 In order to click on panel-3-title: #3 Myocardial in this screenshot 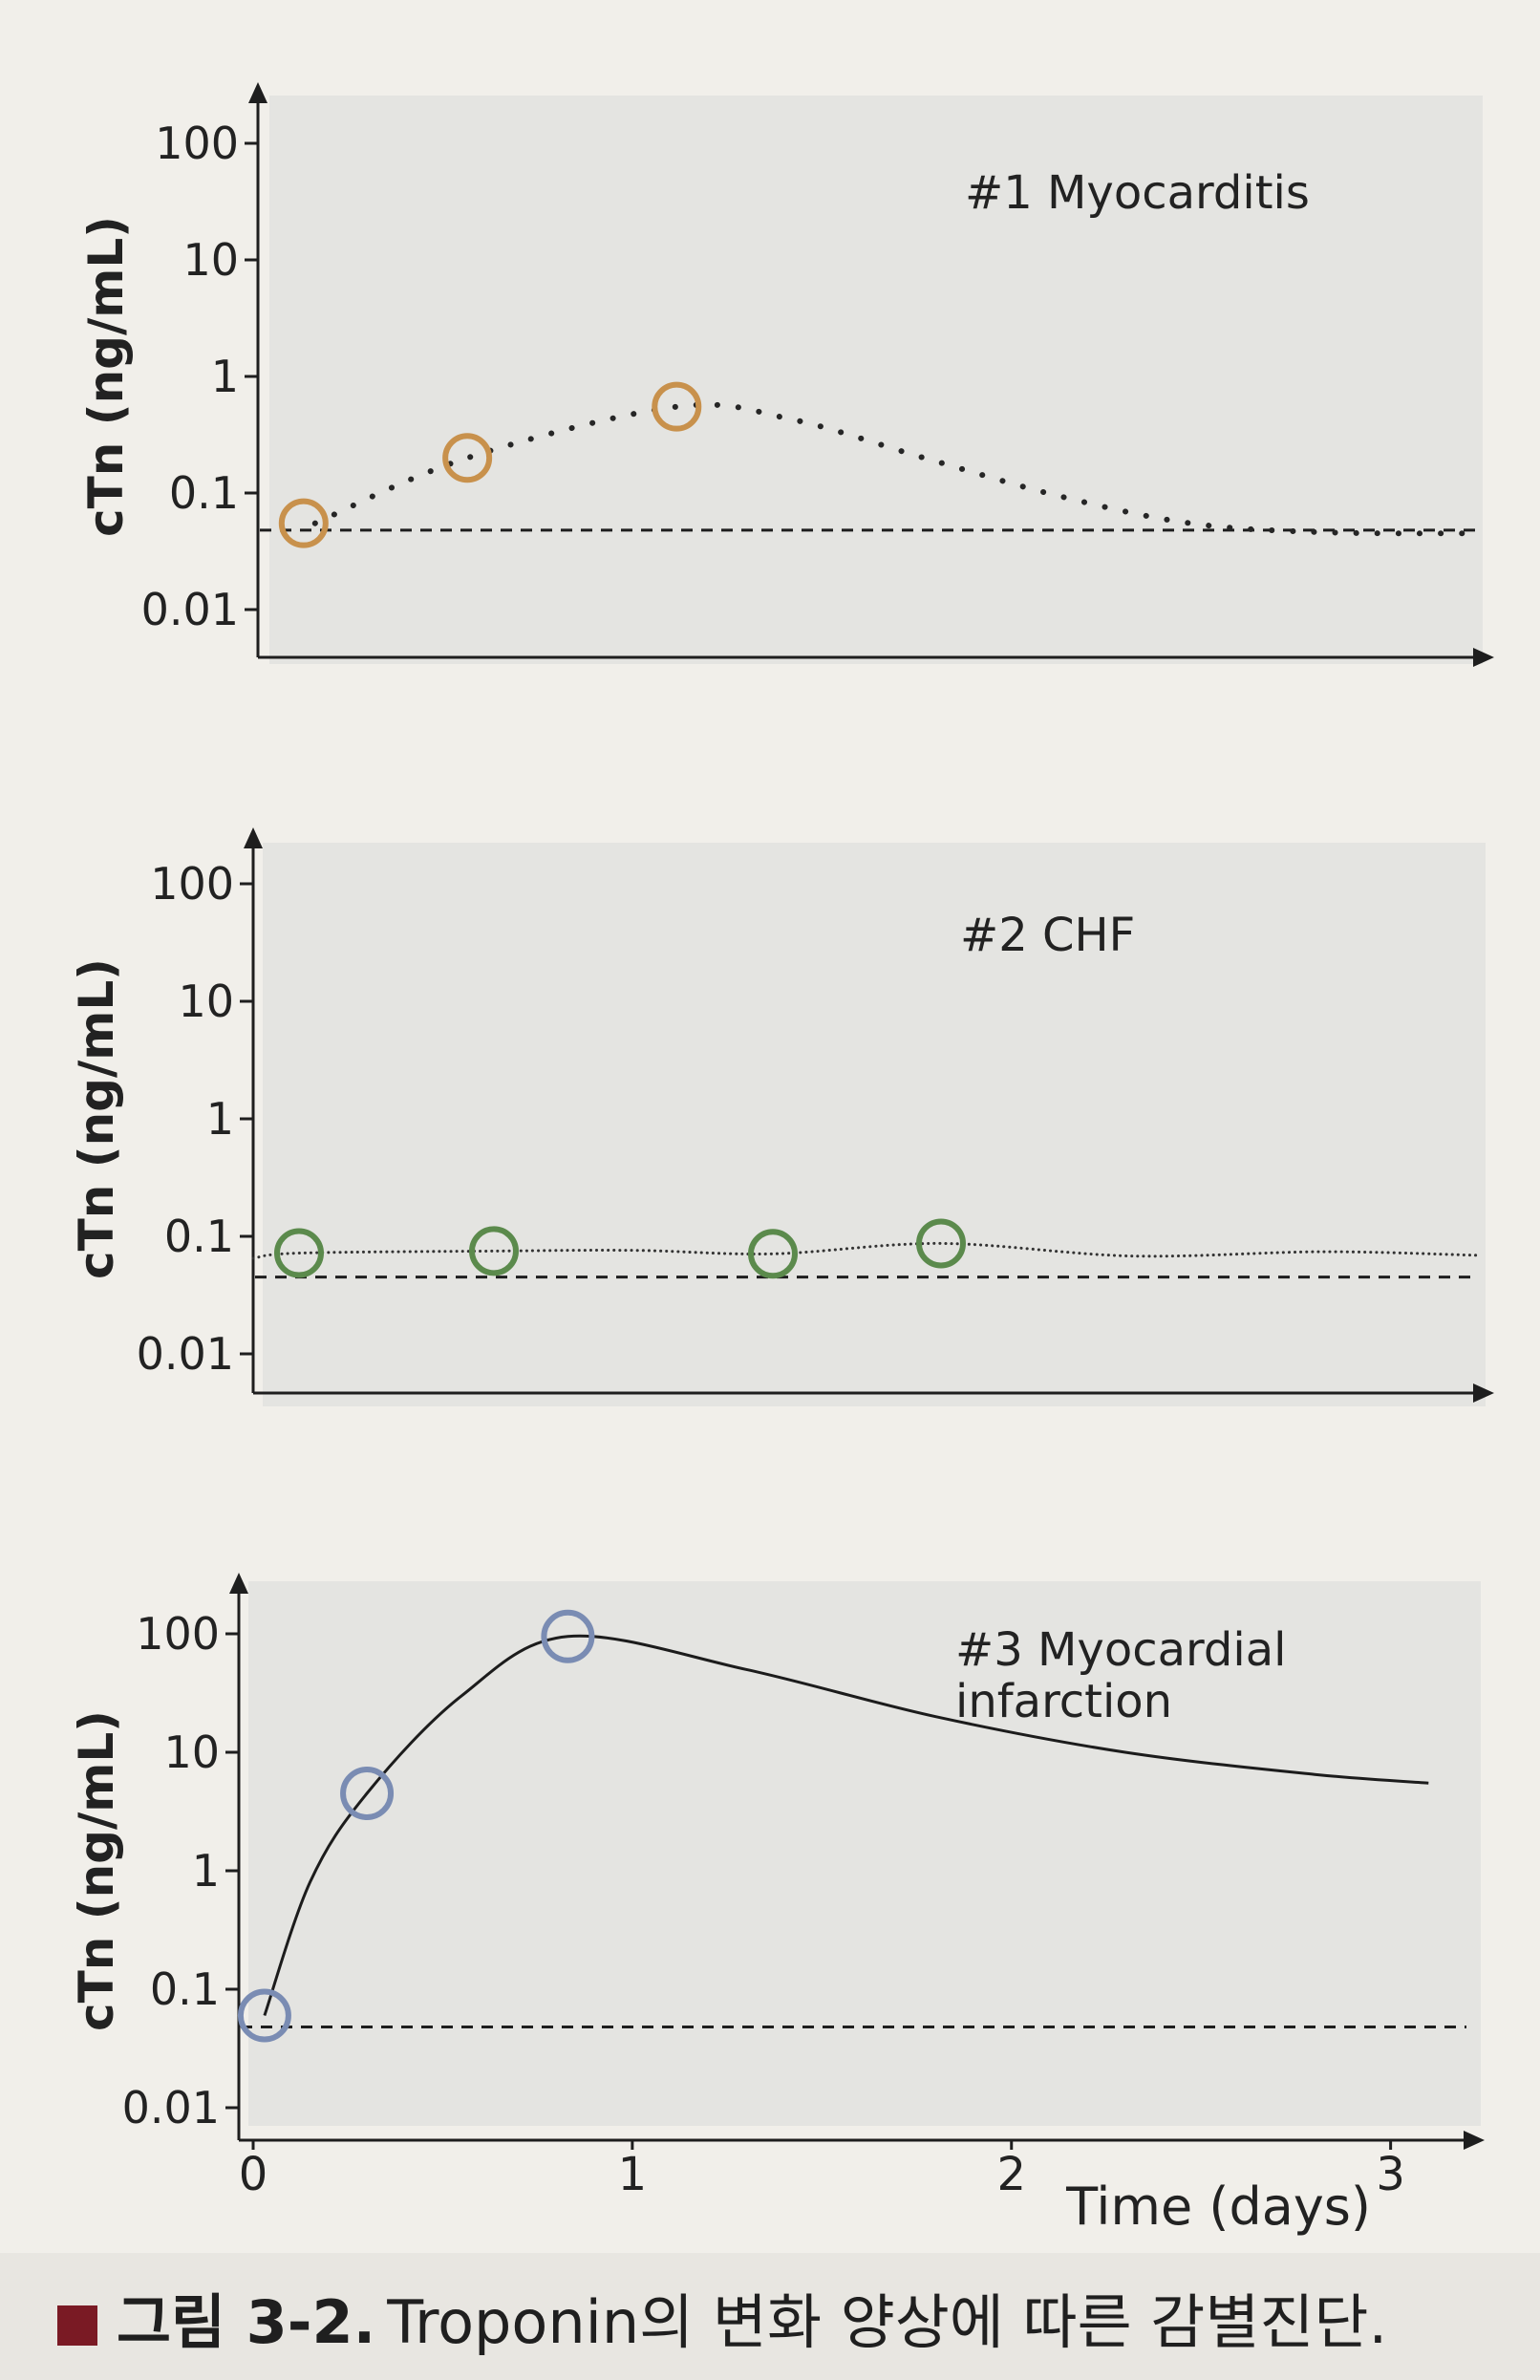, I will do `click(1120, 1650)`.